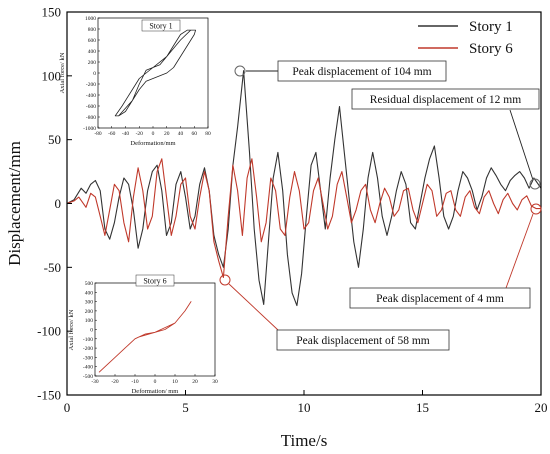  Describe the element at coordinates (14, 203) in the screenshot. I see `y-axis-title: Displacement/mm` at that location.